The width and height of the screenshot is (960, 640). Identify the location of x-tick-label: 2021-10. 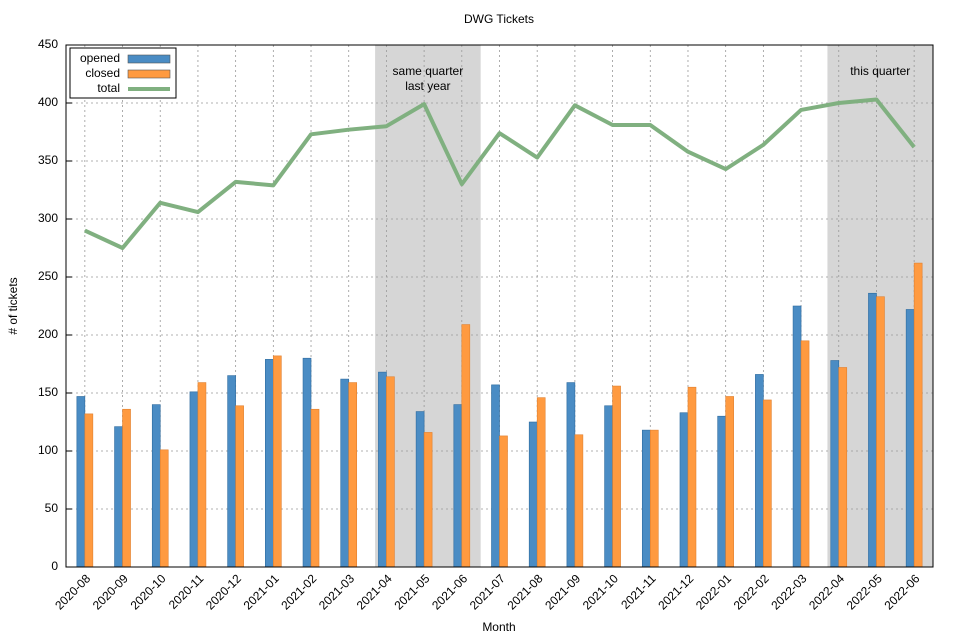
(600, 591).